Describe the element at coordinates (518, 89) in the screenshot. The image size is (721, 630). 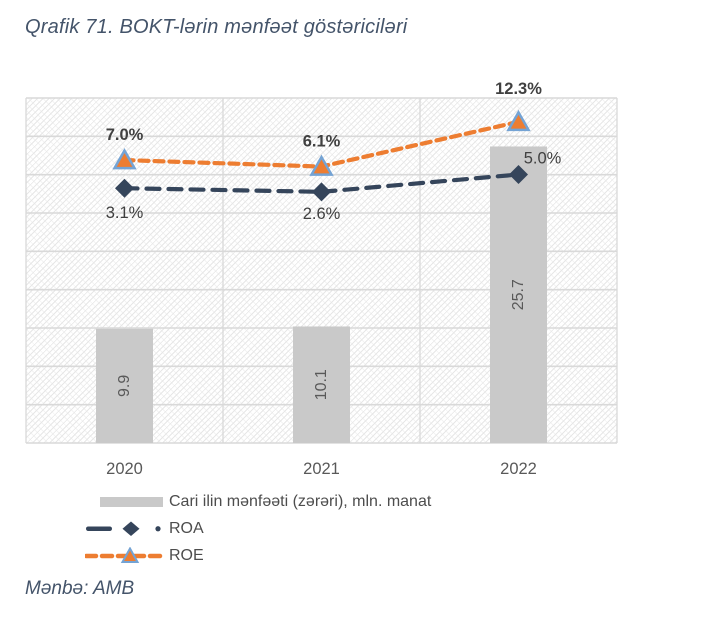
I see `roe-label-2022: 12.3%` at that location.